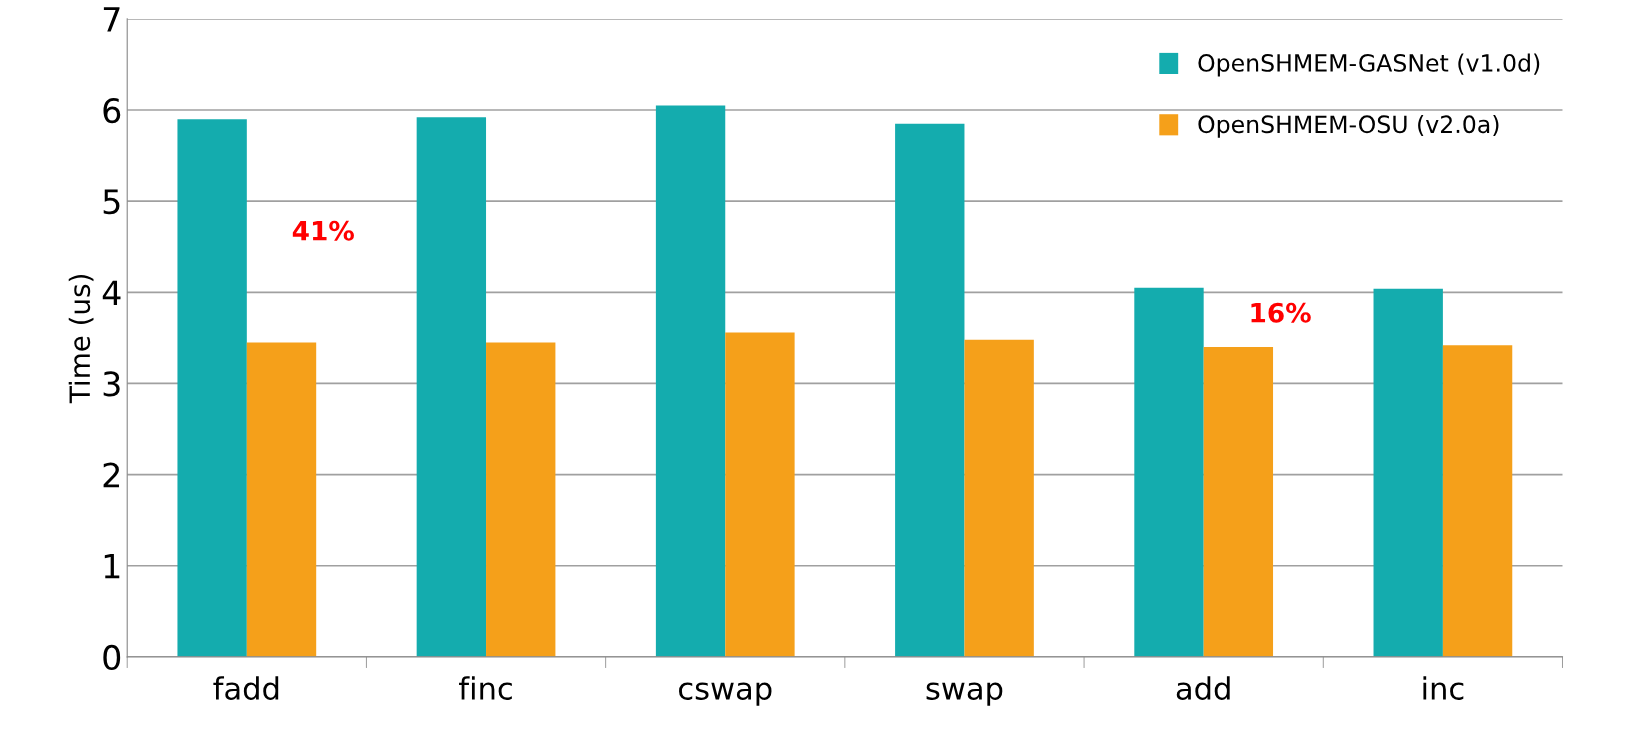 The height and width of the screenshot is (755, 1631). I want to click on x-tick-label: add, so click(1203, 688).